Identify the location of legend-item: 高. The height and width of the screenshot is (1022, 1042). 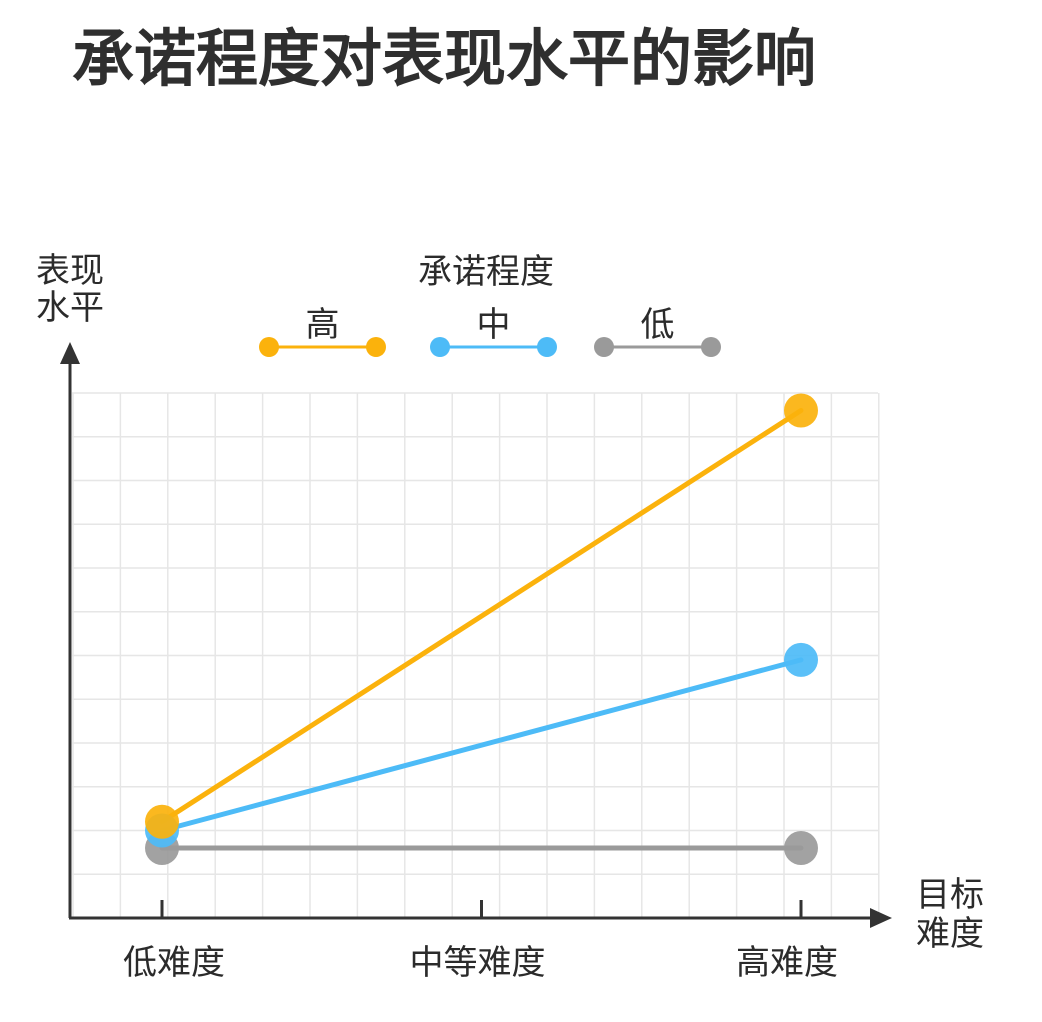
(322, 331).